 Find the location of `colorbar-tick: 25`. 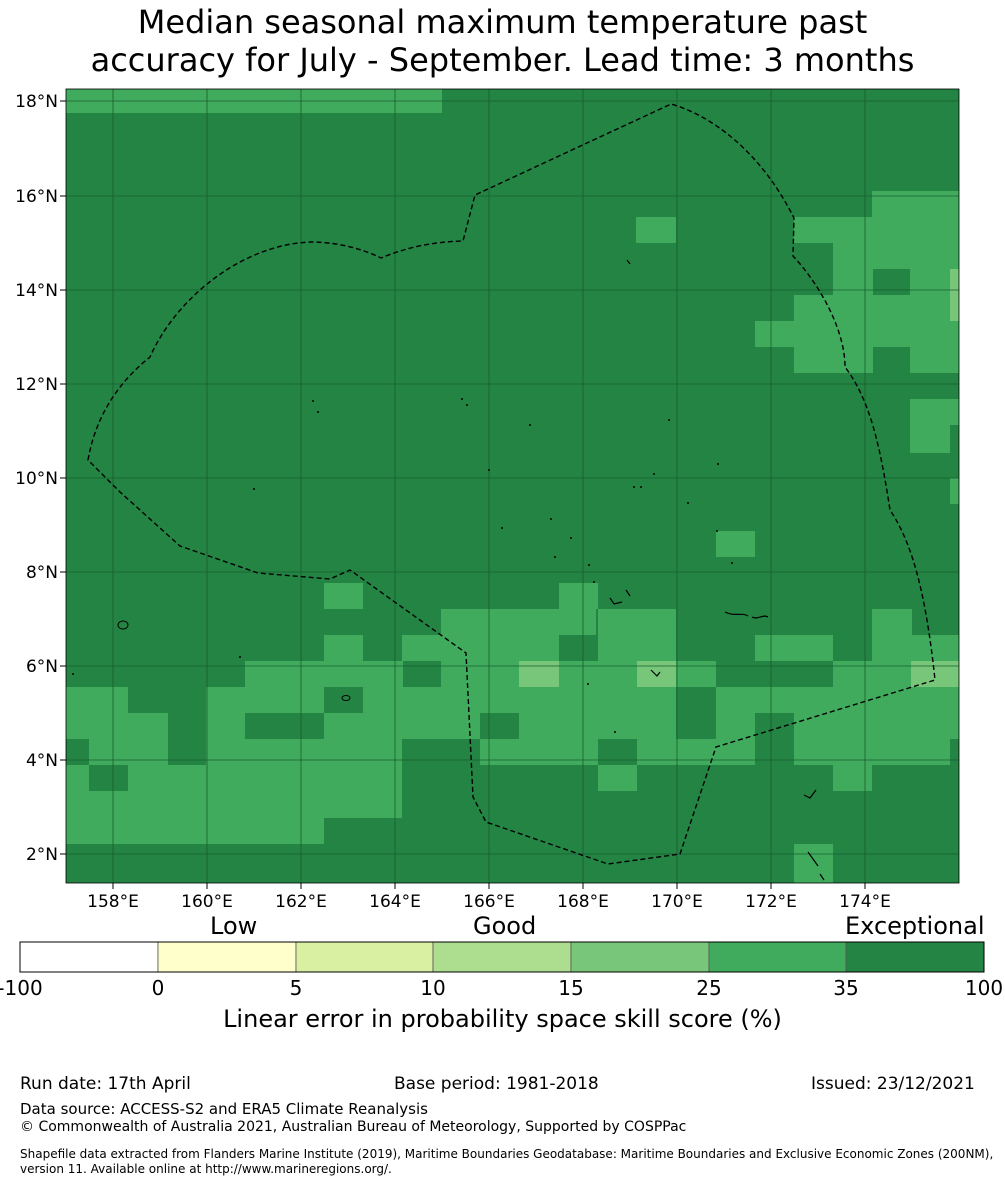

colorbar-tick: 25 is located at coordinates (709, 988).